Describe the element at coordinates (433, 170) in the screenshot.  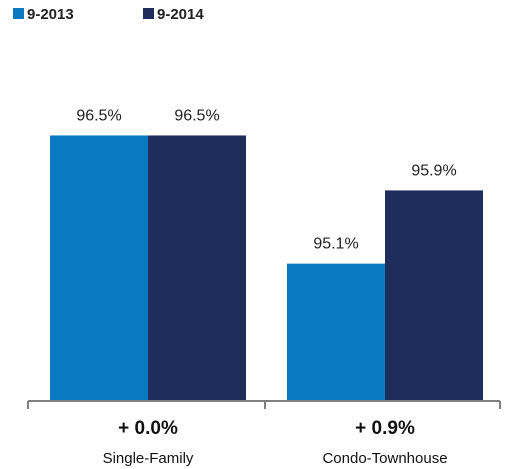
I see `data-label-2-2: 95.9%` at that location.